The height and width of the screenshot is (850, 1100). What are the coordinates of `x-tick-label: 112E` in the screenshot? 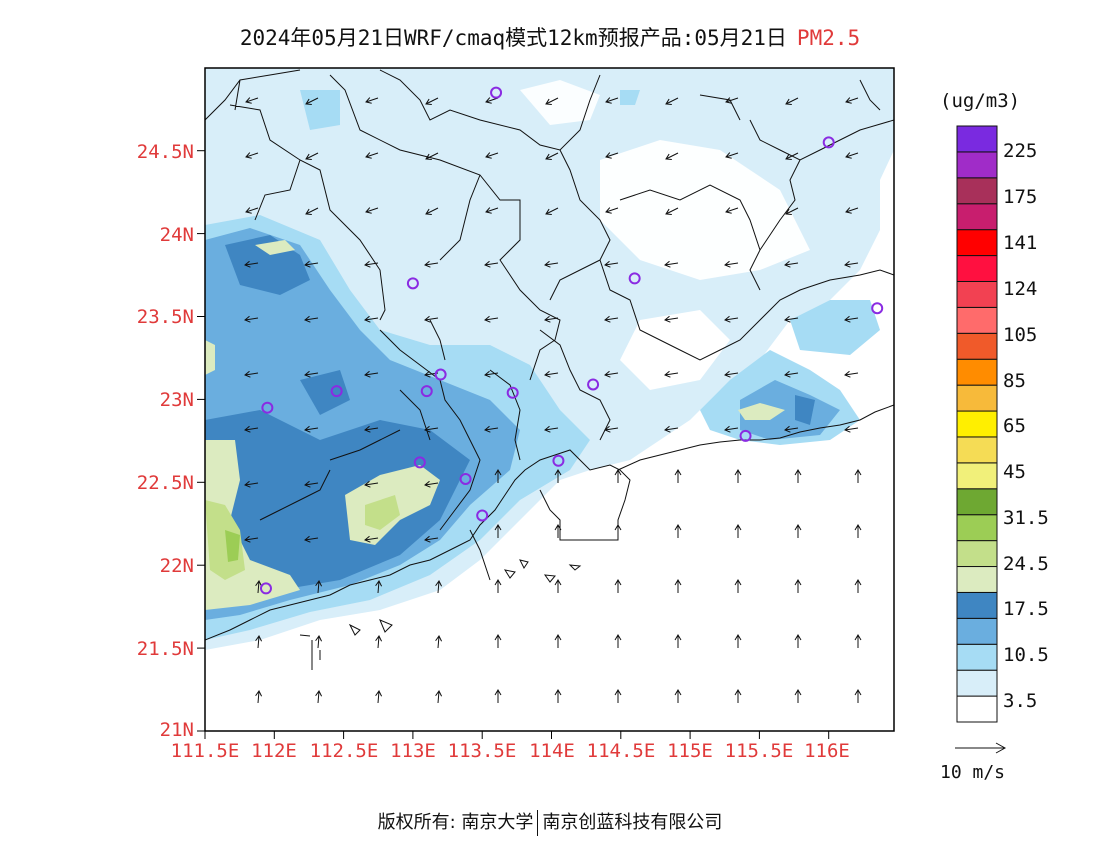 It's located at (274, 751).